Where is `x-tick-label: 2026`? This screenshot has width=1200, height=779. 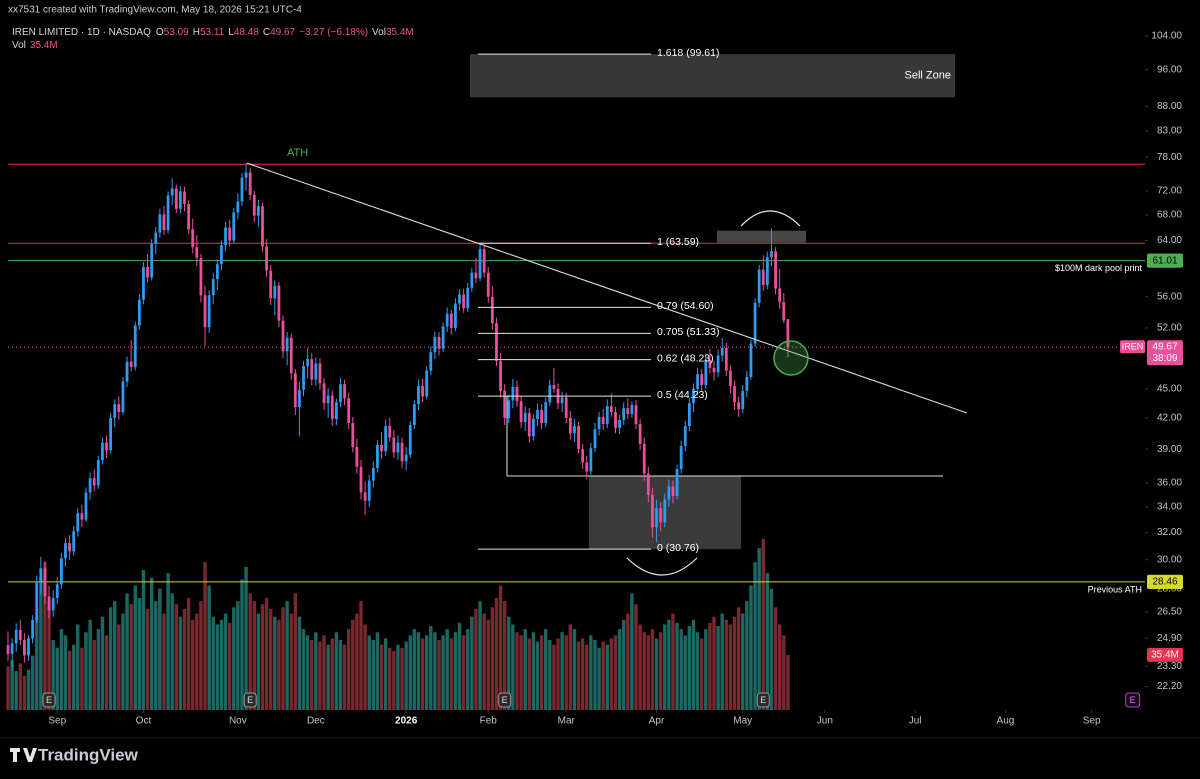 x-tick-label: 2026 is located at coordinates (406, 721).